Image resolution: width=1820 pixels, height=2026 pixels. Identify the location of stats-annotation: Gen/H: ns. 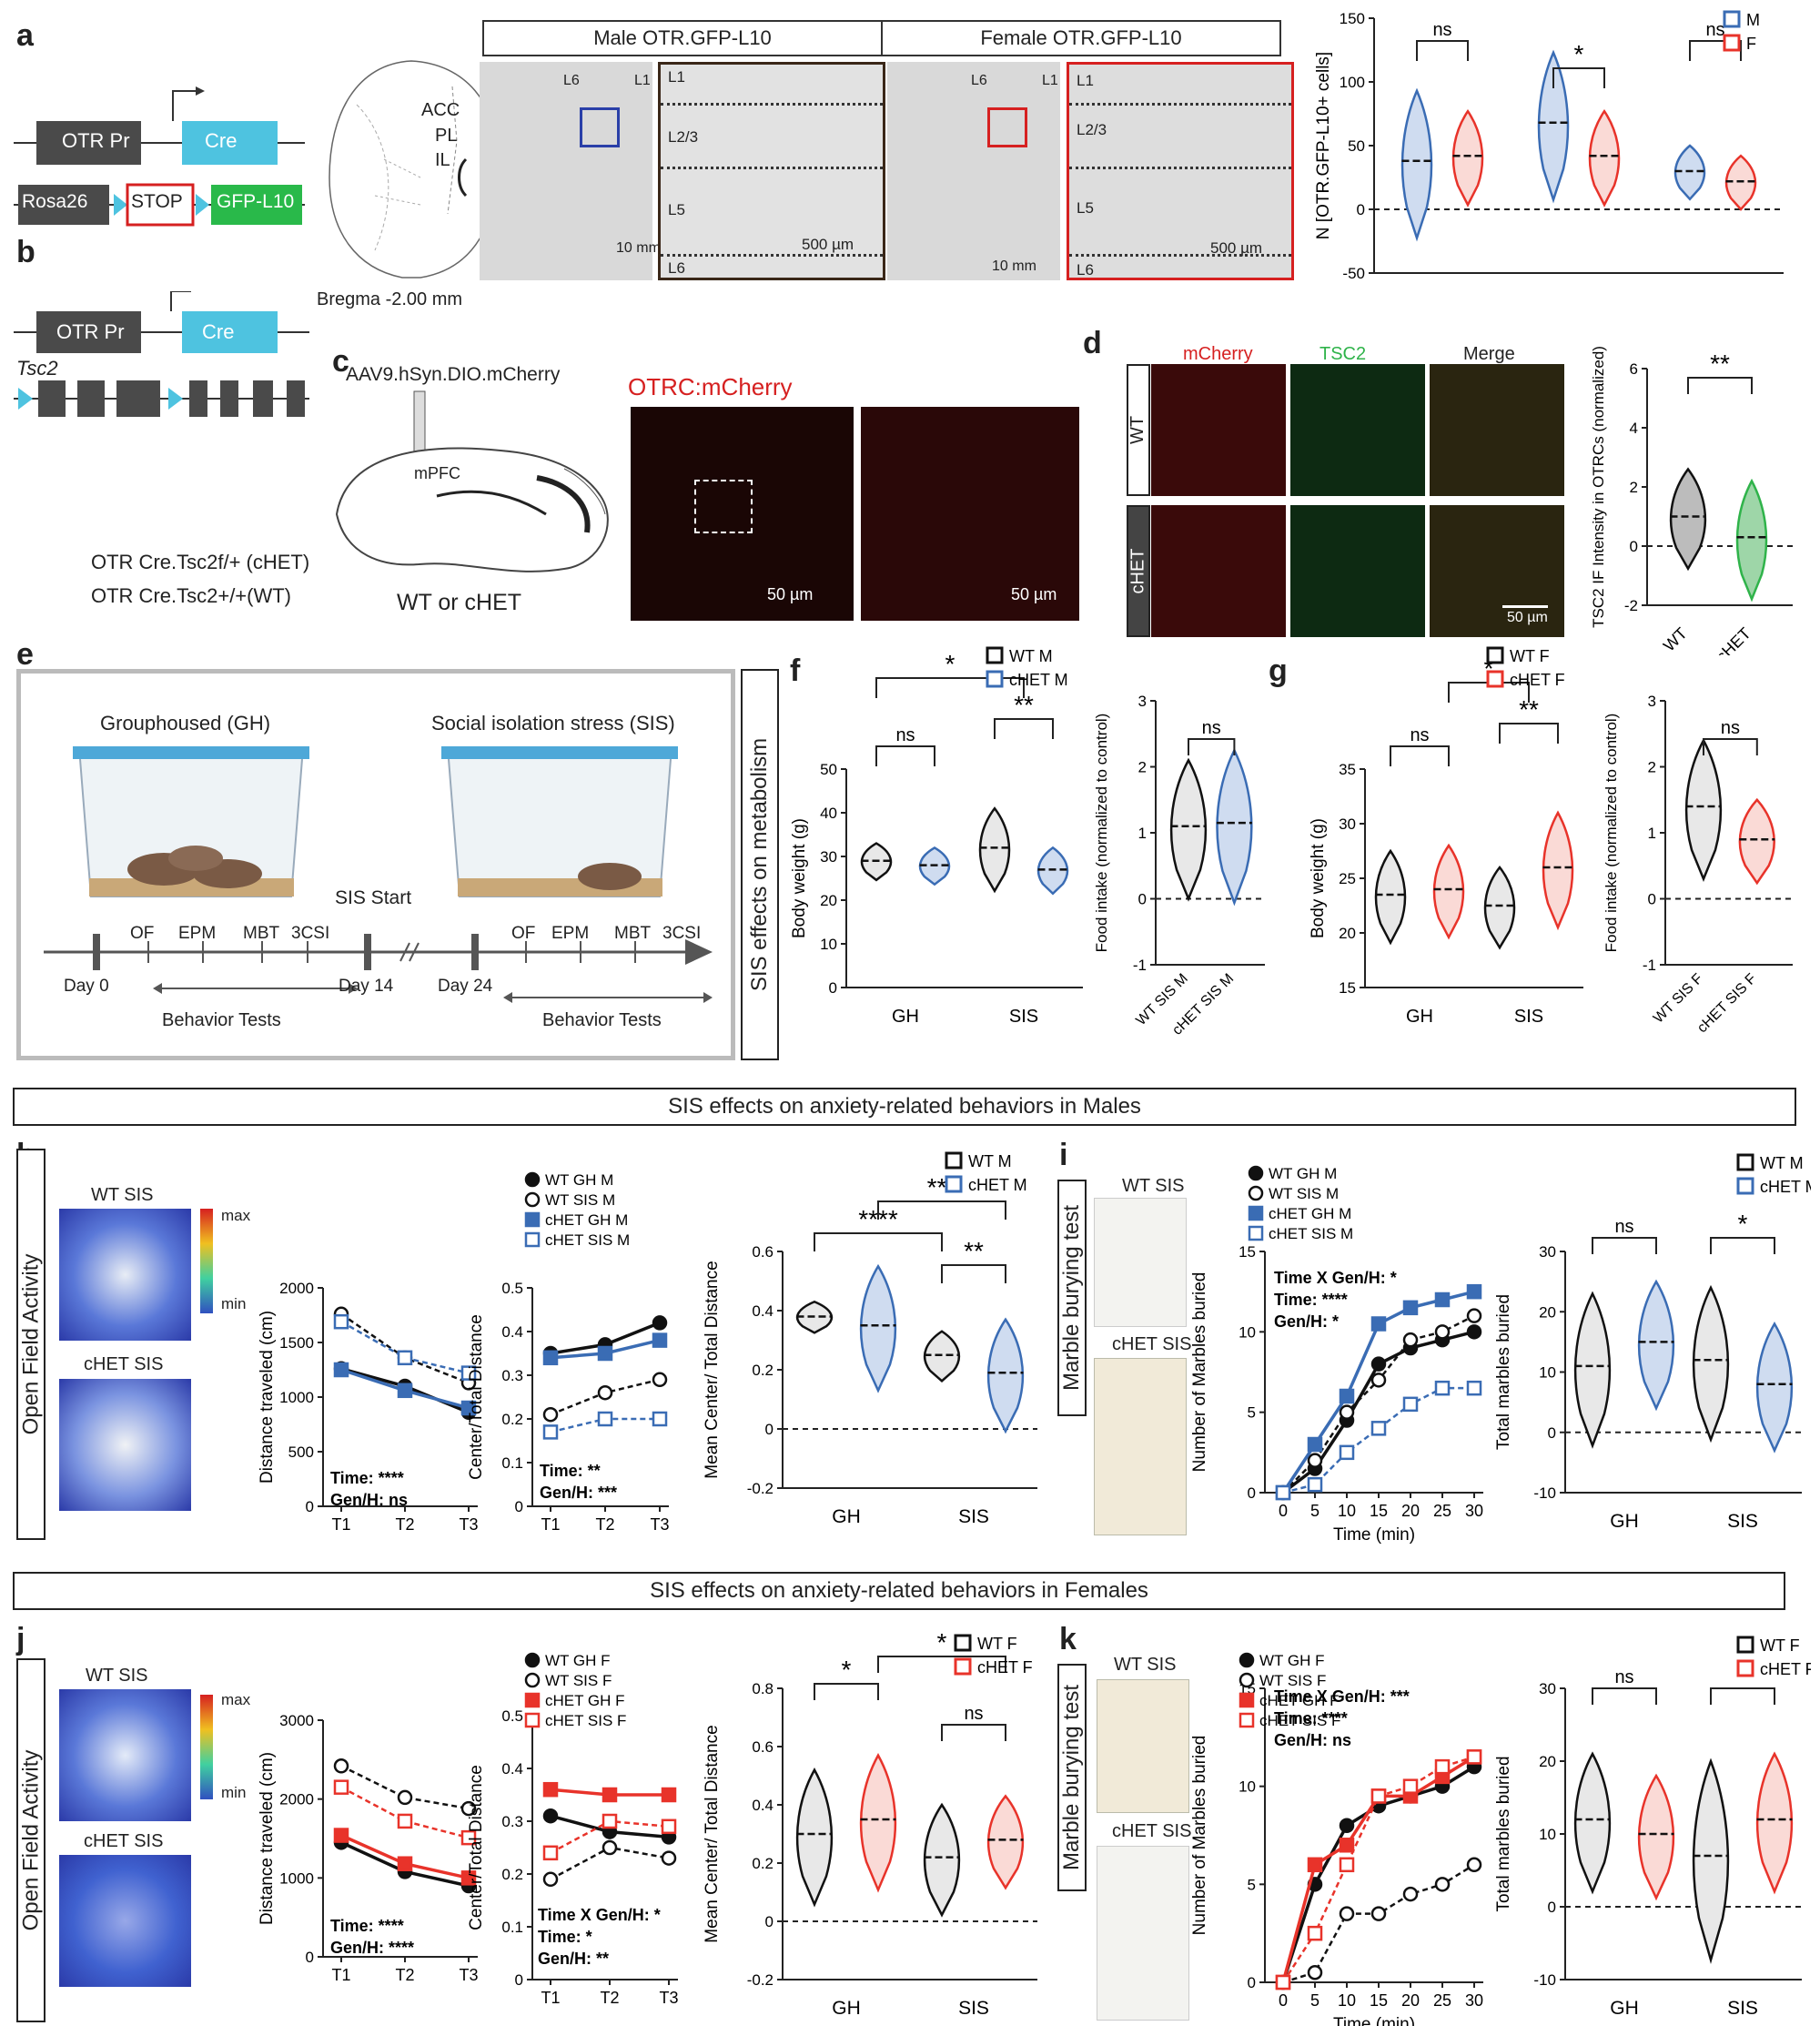
(1312, 1740).